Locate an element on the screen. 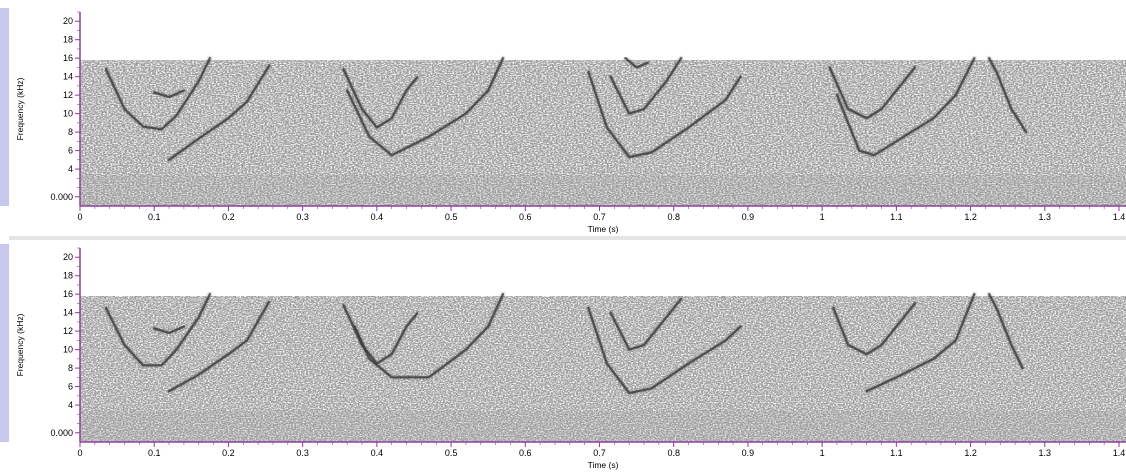 This screenshot has width=1126, height=473. panel-divider is located at coordinates (567, 238).